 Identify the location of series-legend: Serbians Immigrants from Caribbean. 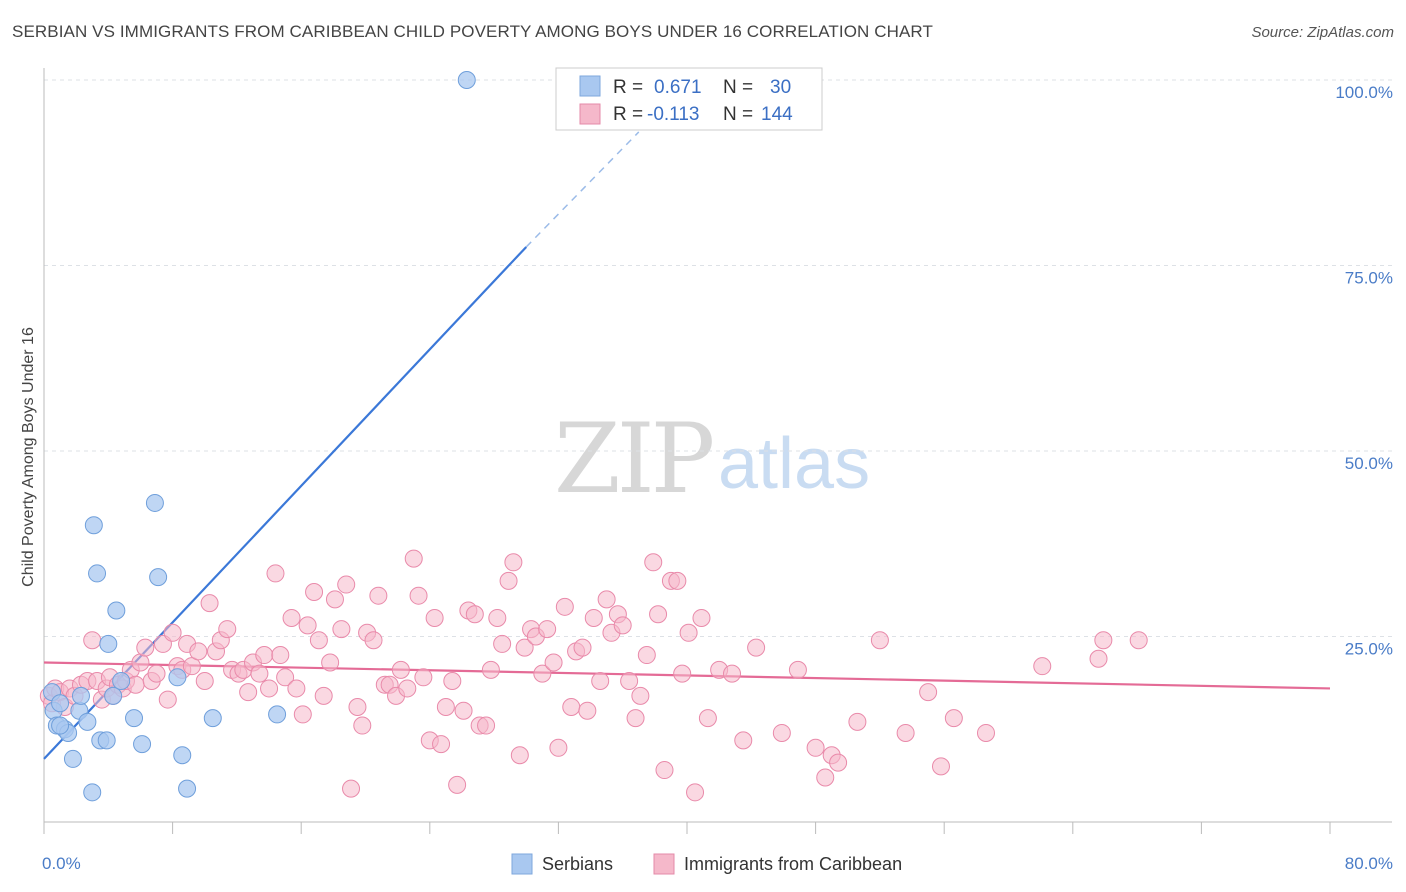
(706, 864).